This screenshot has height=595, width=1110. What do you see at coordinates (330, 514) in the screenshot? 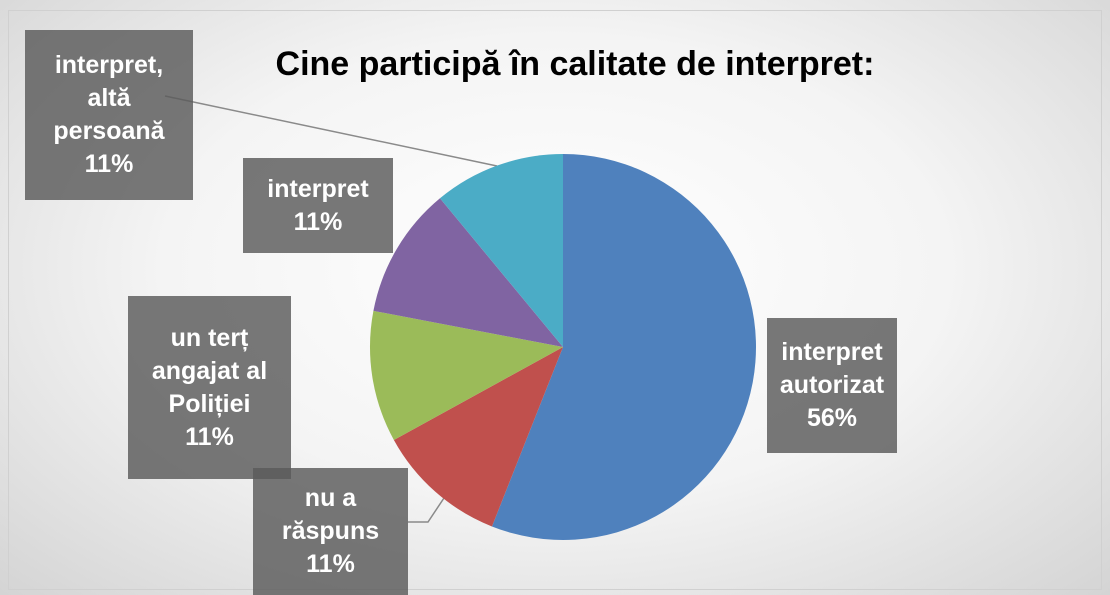
I see `category-label: nu a răspuns` at bounding box center [330, 514].